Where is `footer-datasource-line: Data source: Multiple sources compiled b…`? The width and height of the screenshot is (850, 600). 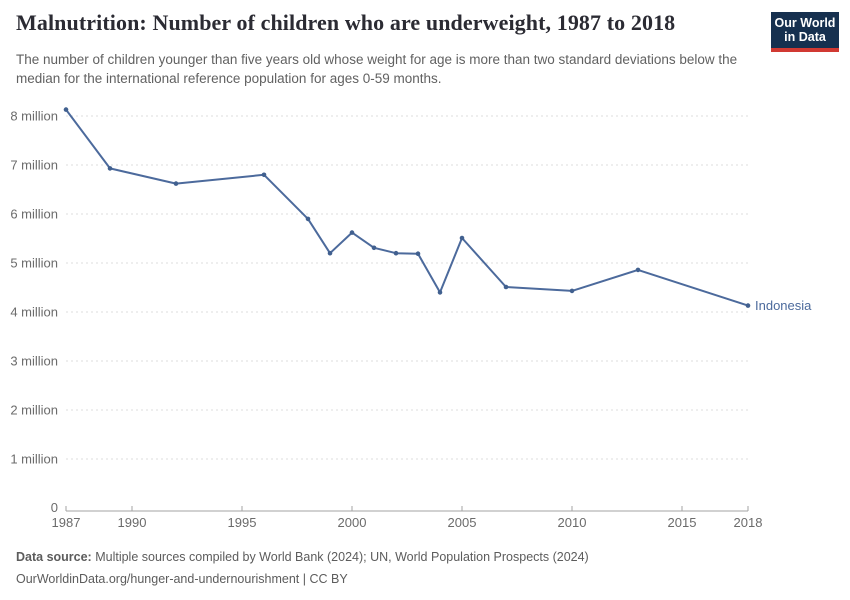 footer-datasource-line: Data source: Multiple sources compiled b… is located at coordinates (302, 558).